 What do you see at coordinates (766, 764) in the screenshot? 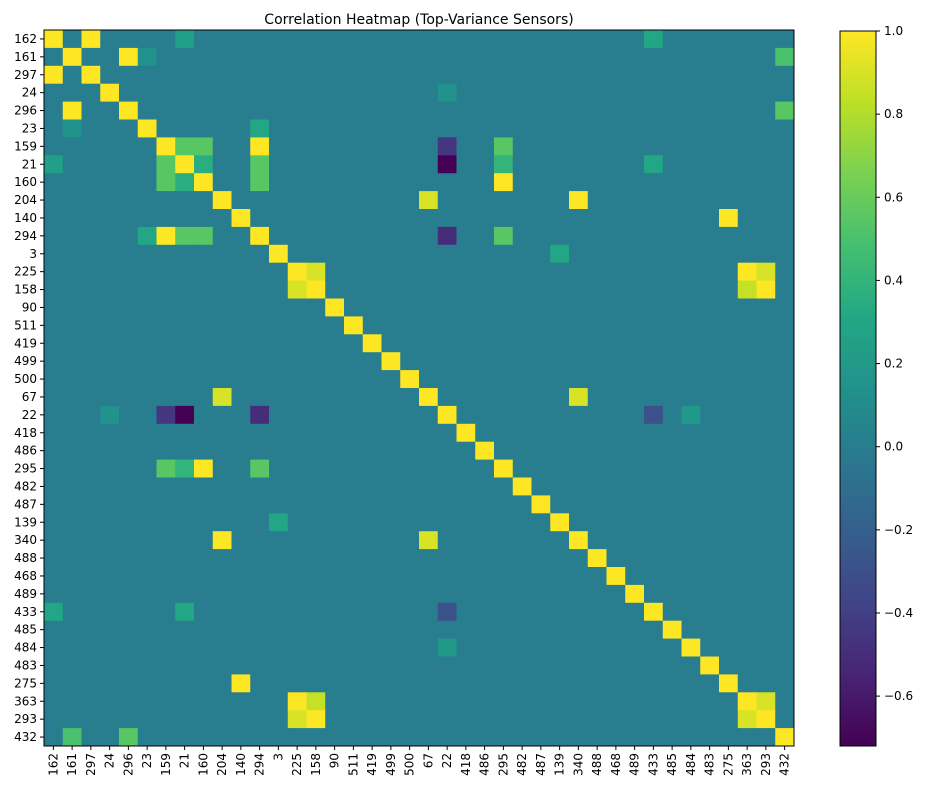
I see `x-tick-label: 293` at bounding box center [766, 764].